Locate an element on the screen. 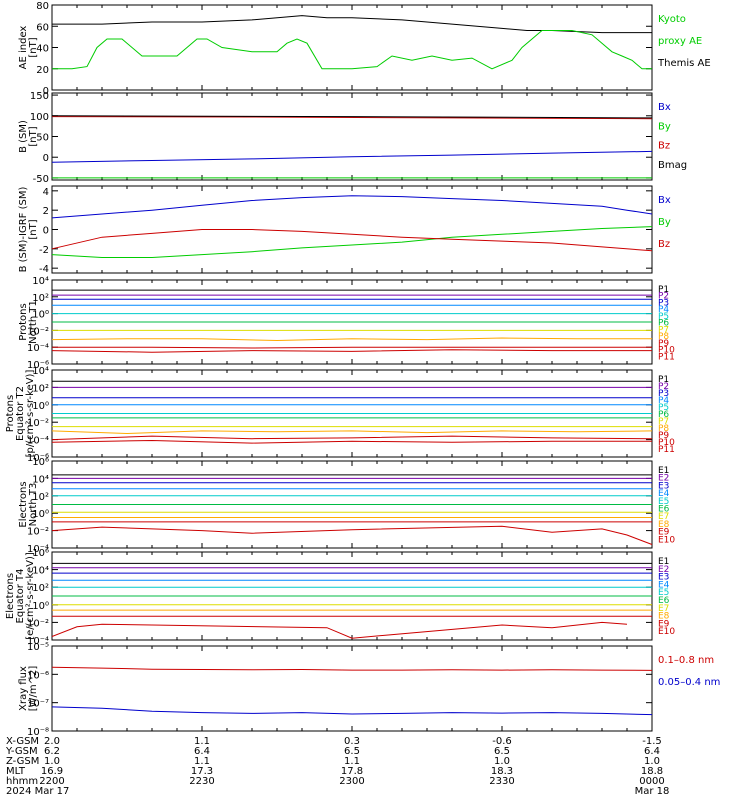 The image size is (750, 800). panel-frame-xray is located at coordinates (352, 688).